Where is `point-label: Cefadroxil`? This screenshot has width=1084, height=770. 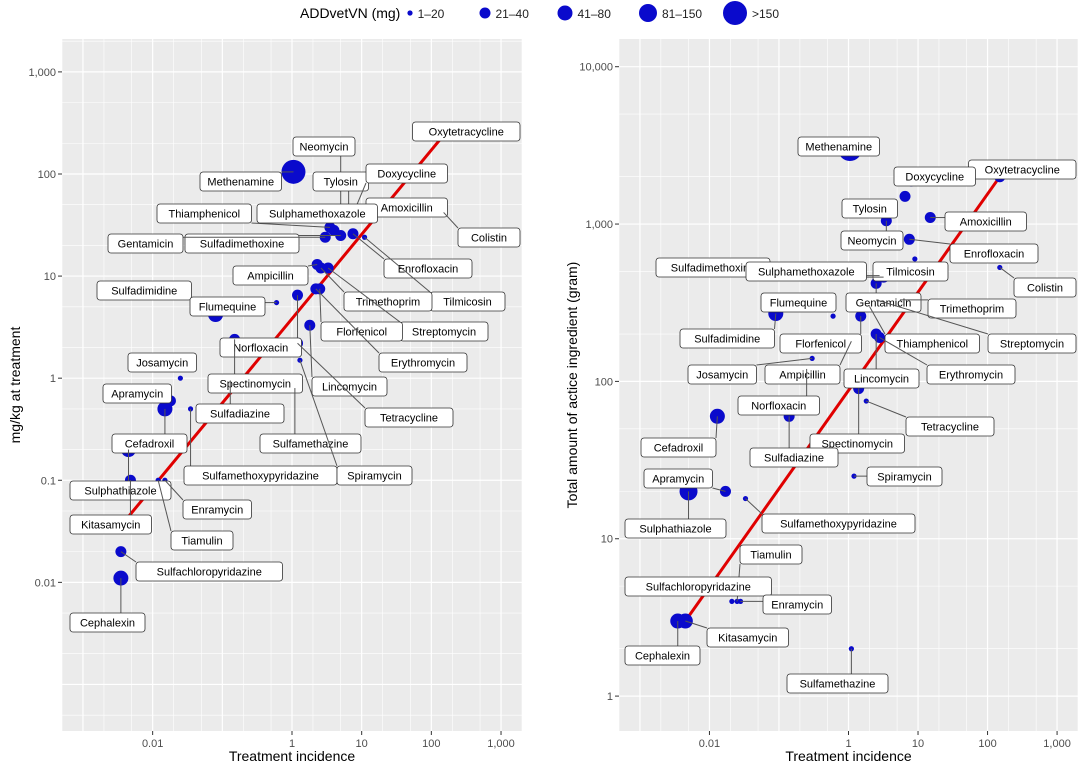 point-label: Cefadroxil is located at coordinates (679, 449).